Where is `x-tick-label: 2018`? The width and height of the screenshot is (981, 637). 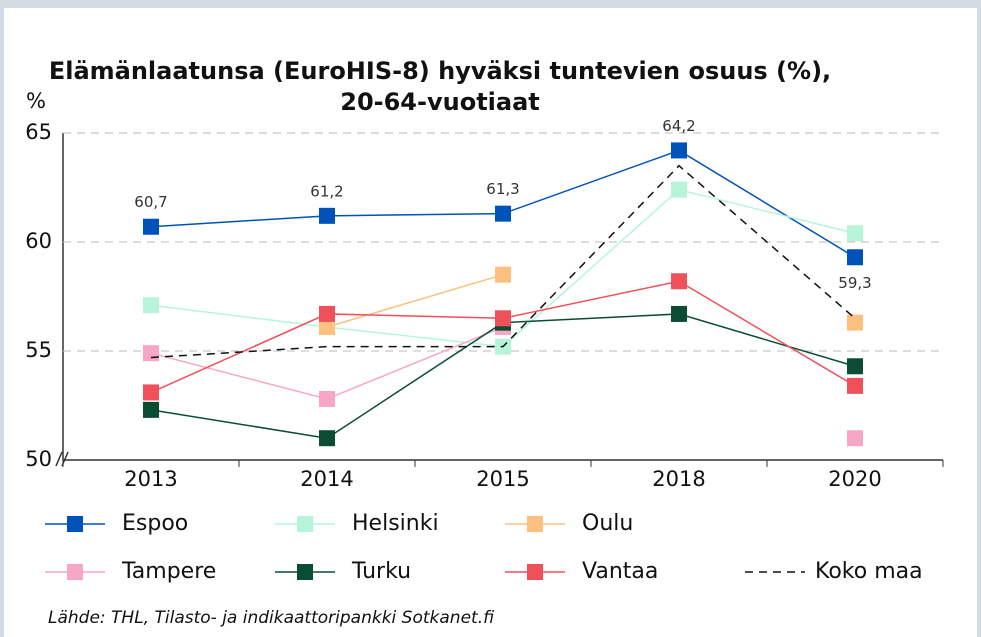
x-tick-label: 2018 is located at coordinates (678, 479).